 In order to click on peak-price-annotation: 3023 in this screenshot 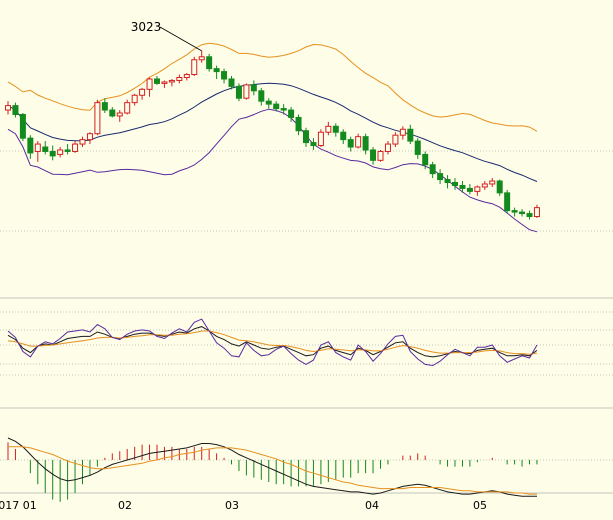, I will do `click(146, 27)`.